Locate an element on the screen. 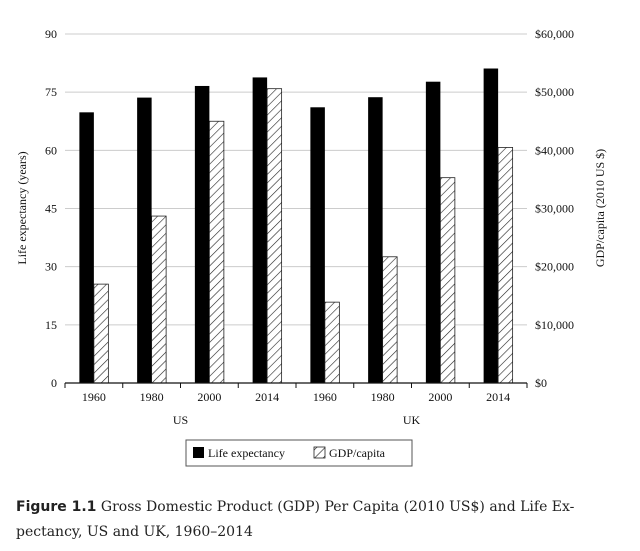 This screenshot has width=640, height=551. y-right-tick-label: $50,000 is located at coordinates (554, 92).